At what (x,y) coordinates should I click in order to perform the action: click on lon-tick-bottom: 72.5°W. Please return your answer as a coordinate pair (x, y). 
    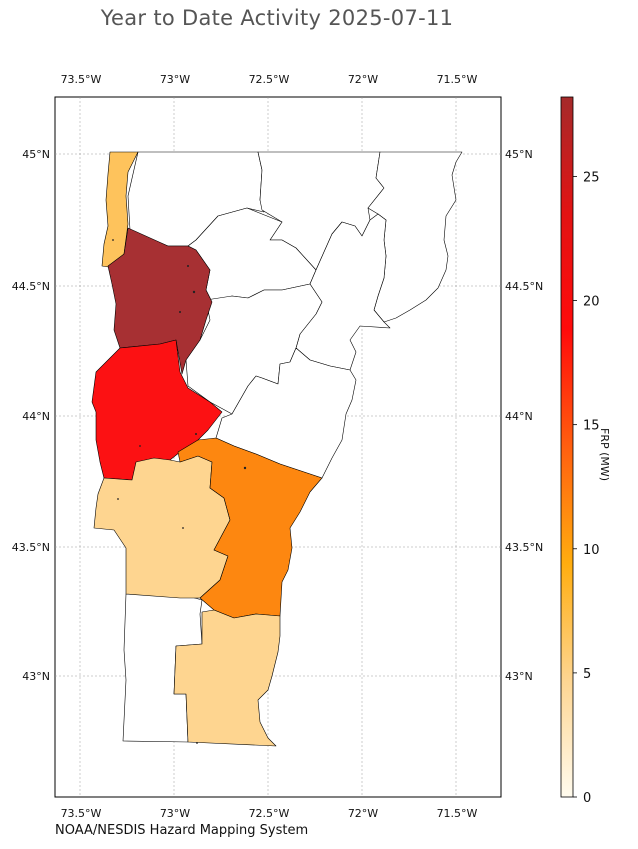
    Looking at the image, I should click on (269, 813).